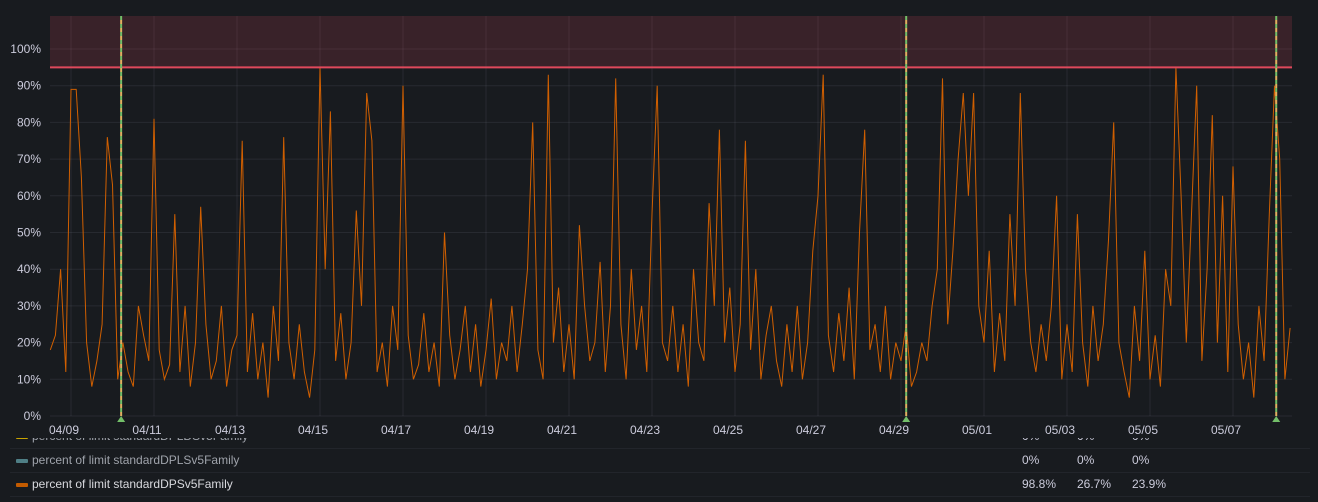  What do you see at coordinates (64, 430) in the screenshot?
I see `x-tick-label: 04/09` at bounding box center [64, 430].